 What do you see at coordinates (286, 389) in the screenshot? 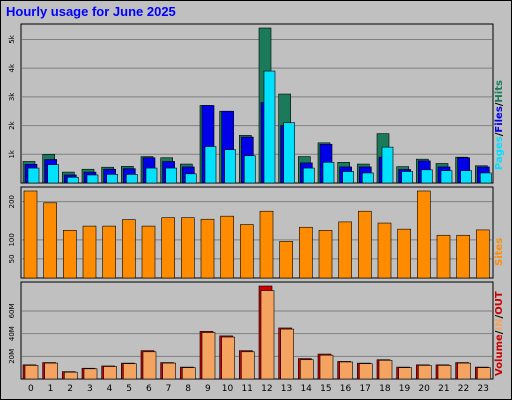
I see `x-tick-label: 13` at bounding box center [286, 389].